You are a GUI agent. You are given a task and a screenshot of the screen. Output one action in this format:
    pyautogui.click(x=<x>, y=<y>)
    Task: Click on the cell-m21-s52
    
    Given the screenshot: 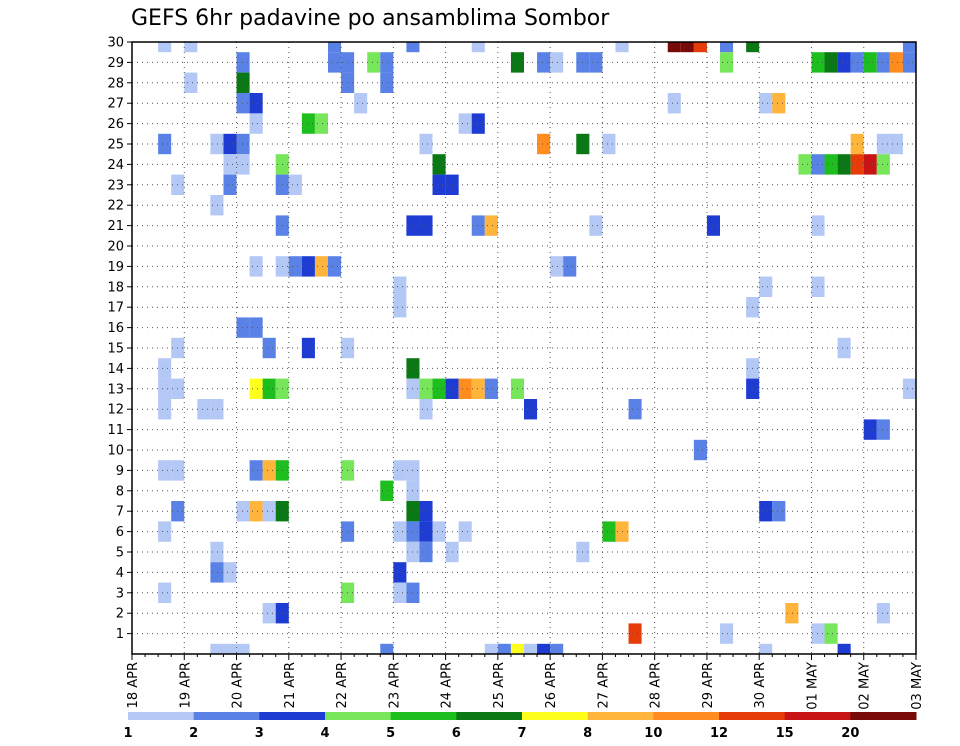 What is the action you would take?
    pyautogui.click(x=818, y=225)
    